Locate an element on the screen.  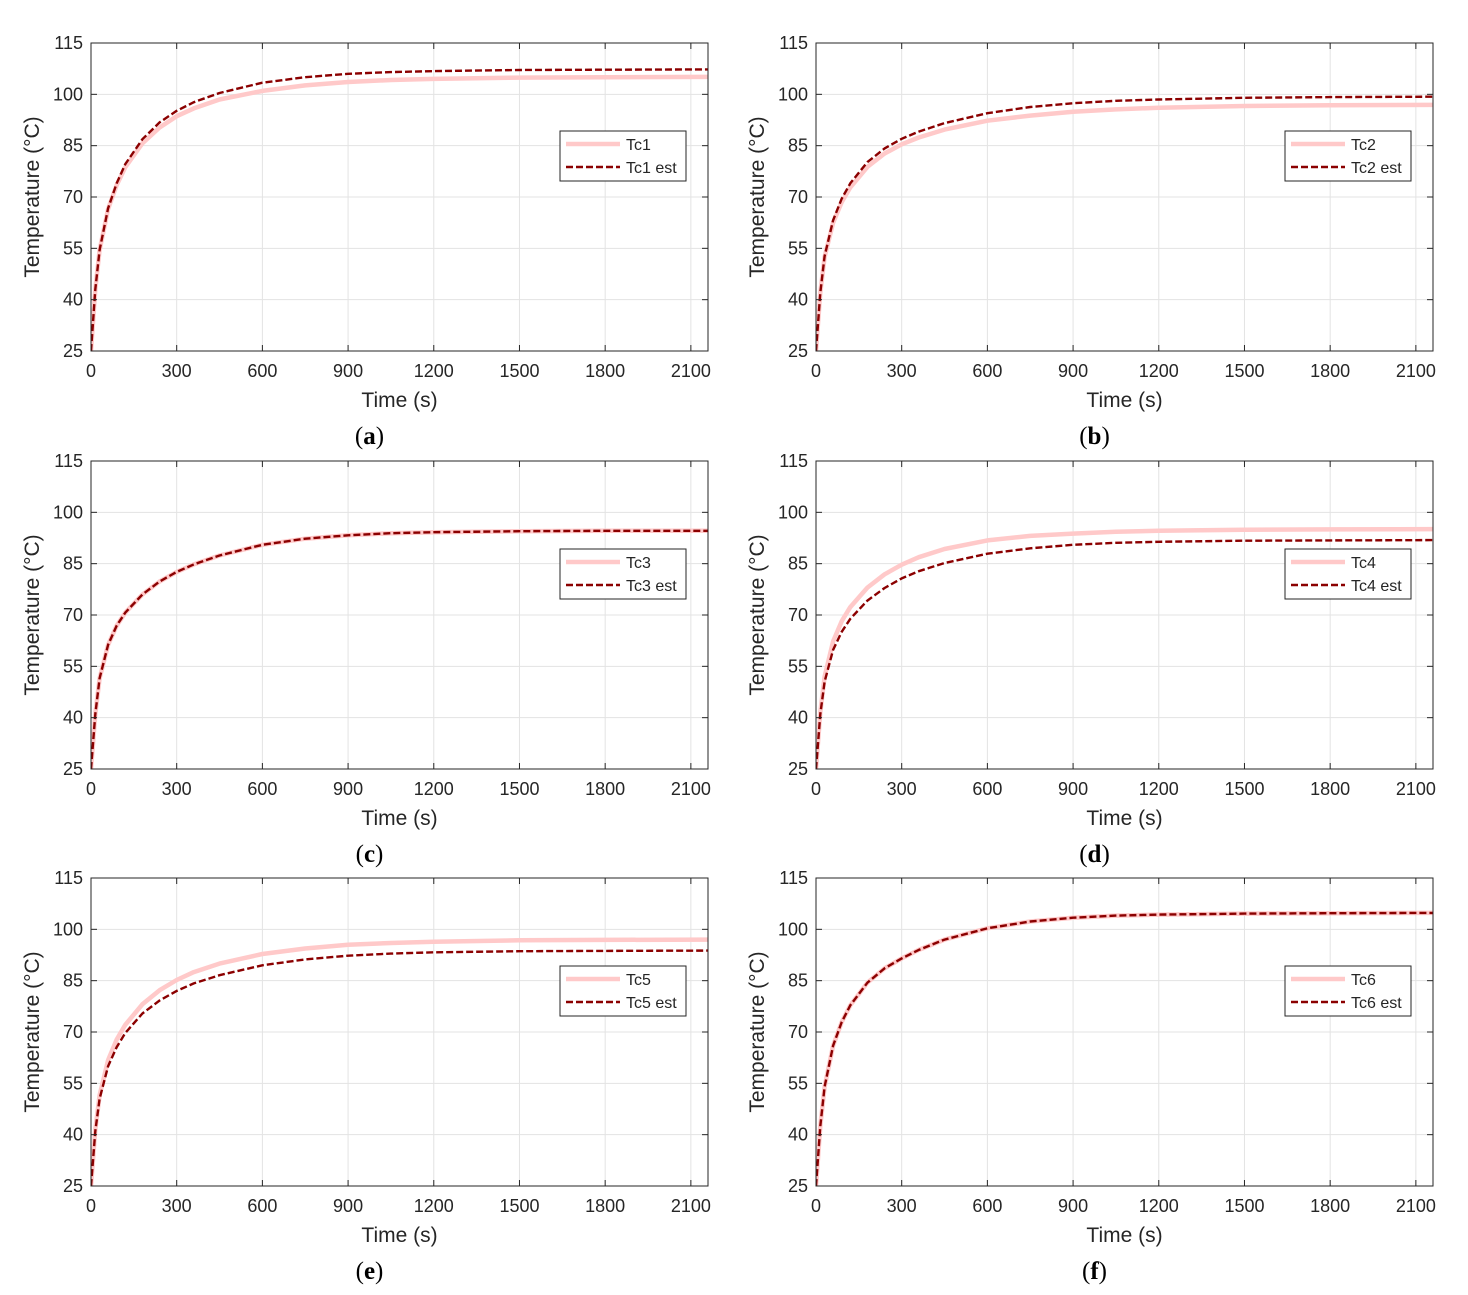
panel-label: (d) is located at coordinates (1094, 854).